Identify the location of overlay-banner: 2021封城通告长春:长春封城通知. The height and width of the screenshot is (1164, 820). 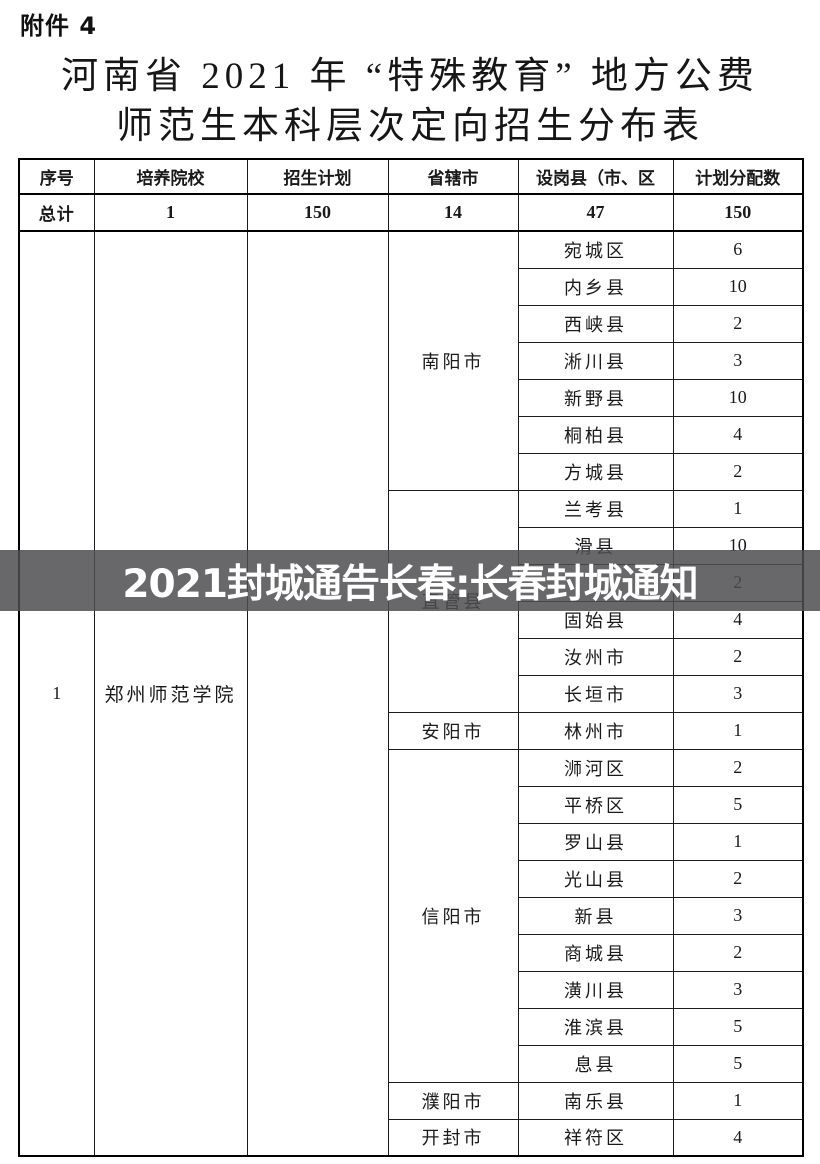
(410, 580).